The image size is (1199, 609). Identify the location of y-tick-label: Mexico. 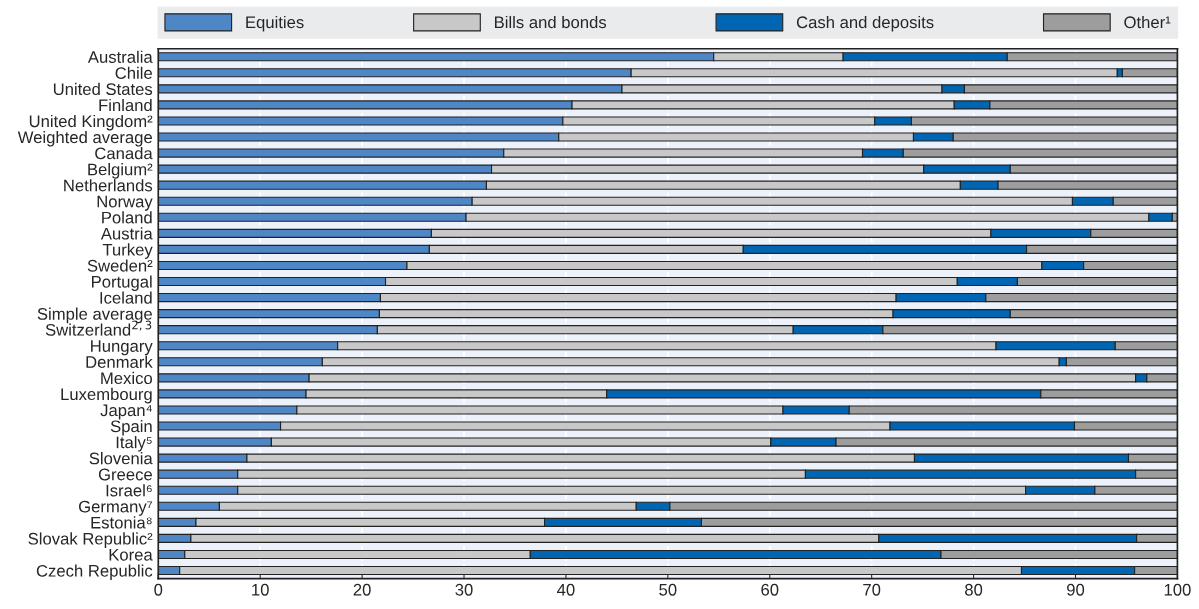
(127, 378).